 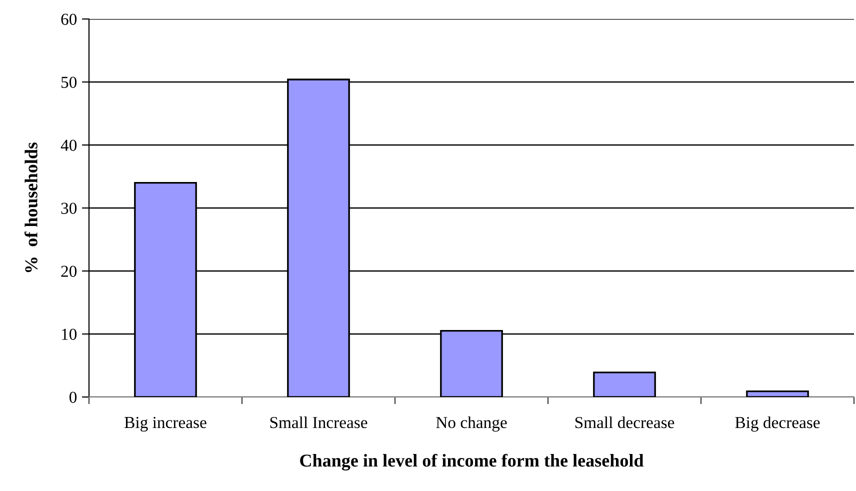 What do you see at coordinates (69, 271) in the screenshot?
I see `y-tick-label: 20` at bounding box center [69, 271].